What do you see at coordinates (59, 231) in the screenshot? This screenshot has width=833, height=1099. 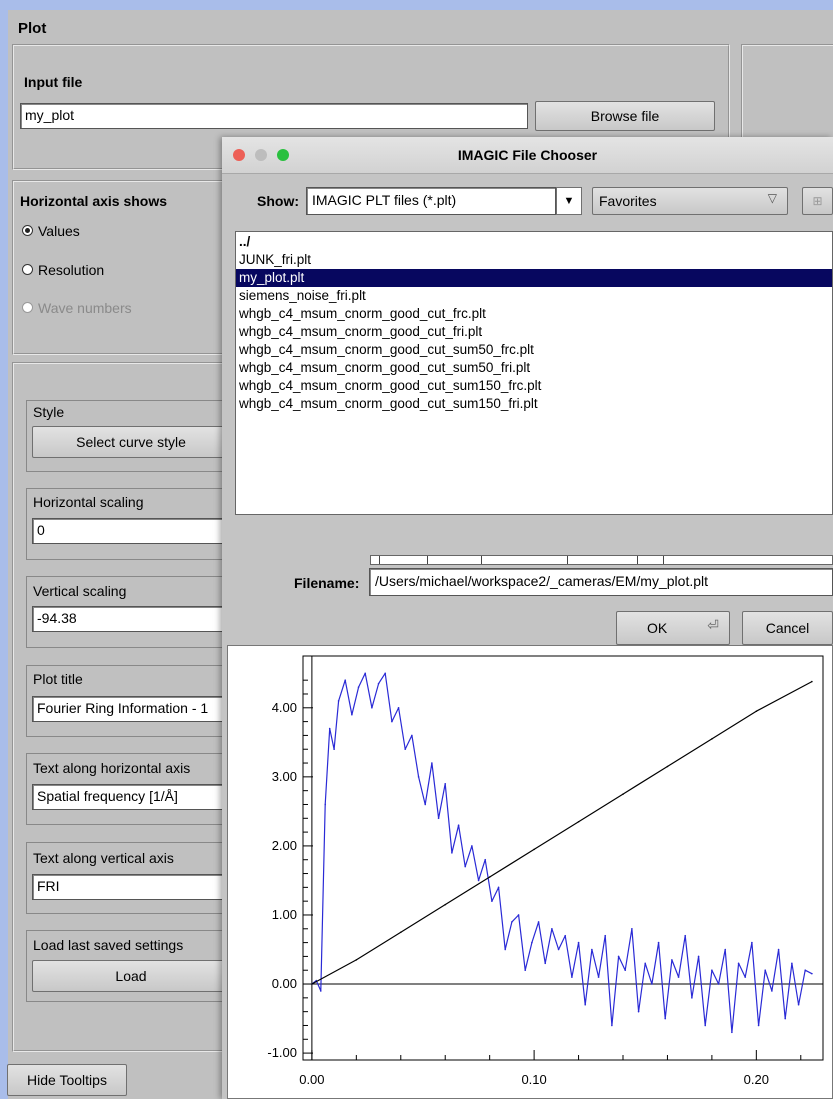 I see `radio-values-label: Values` at bounding box center [59, 231].